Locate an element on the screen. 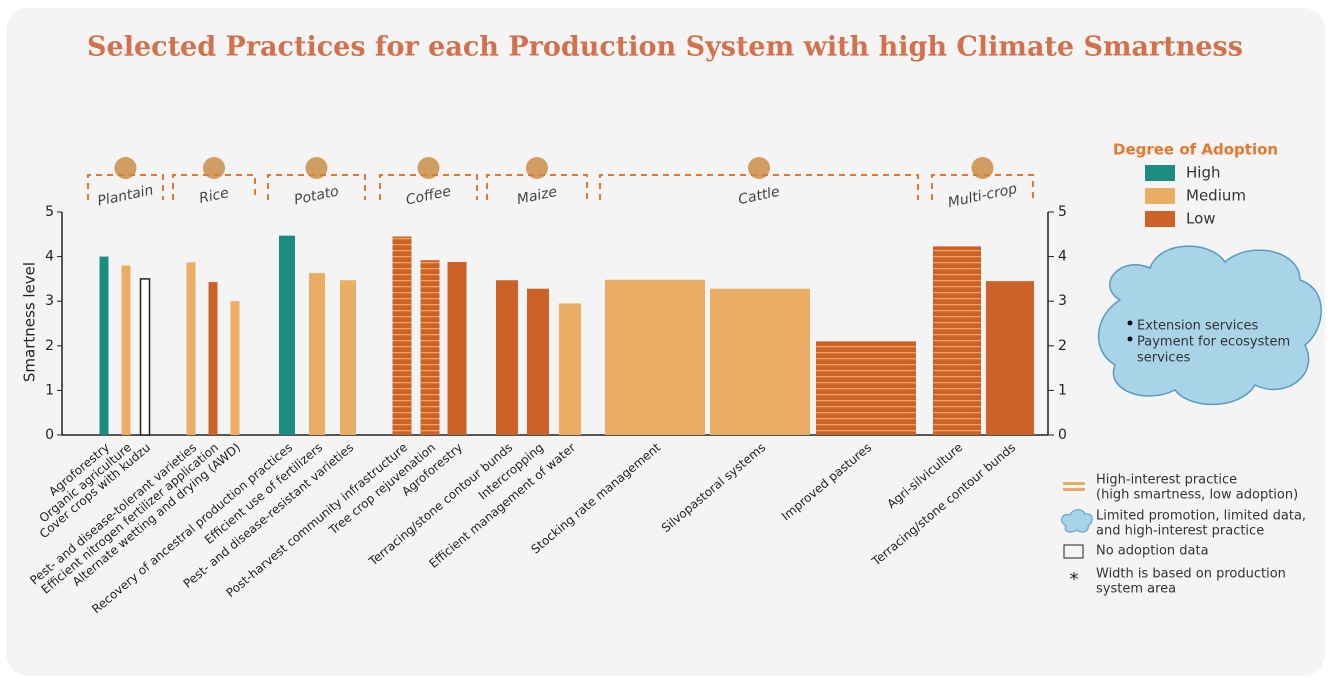  cloud is located at coordinates (1210, 325).